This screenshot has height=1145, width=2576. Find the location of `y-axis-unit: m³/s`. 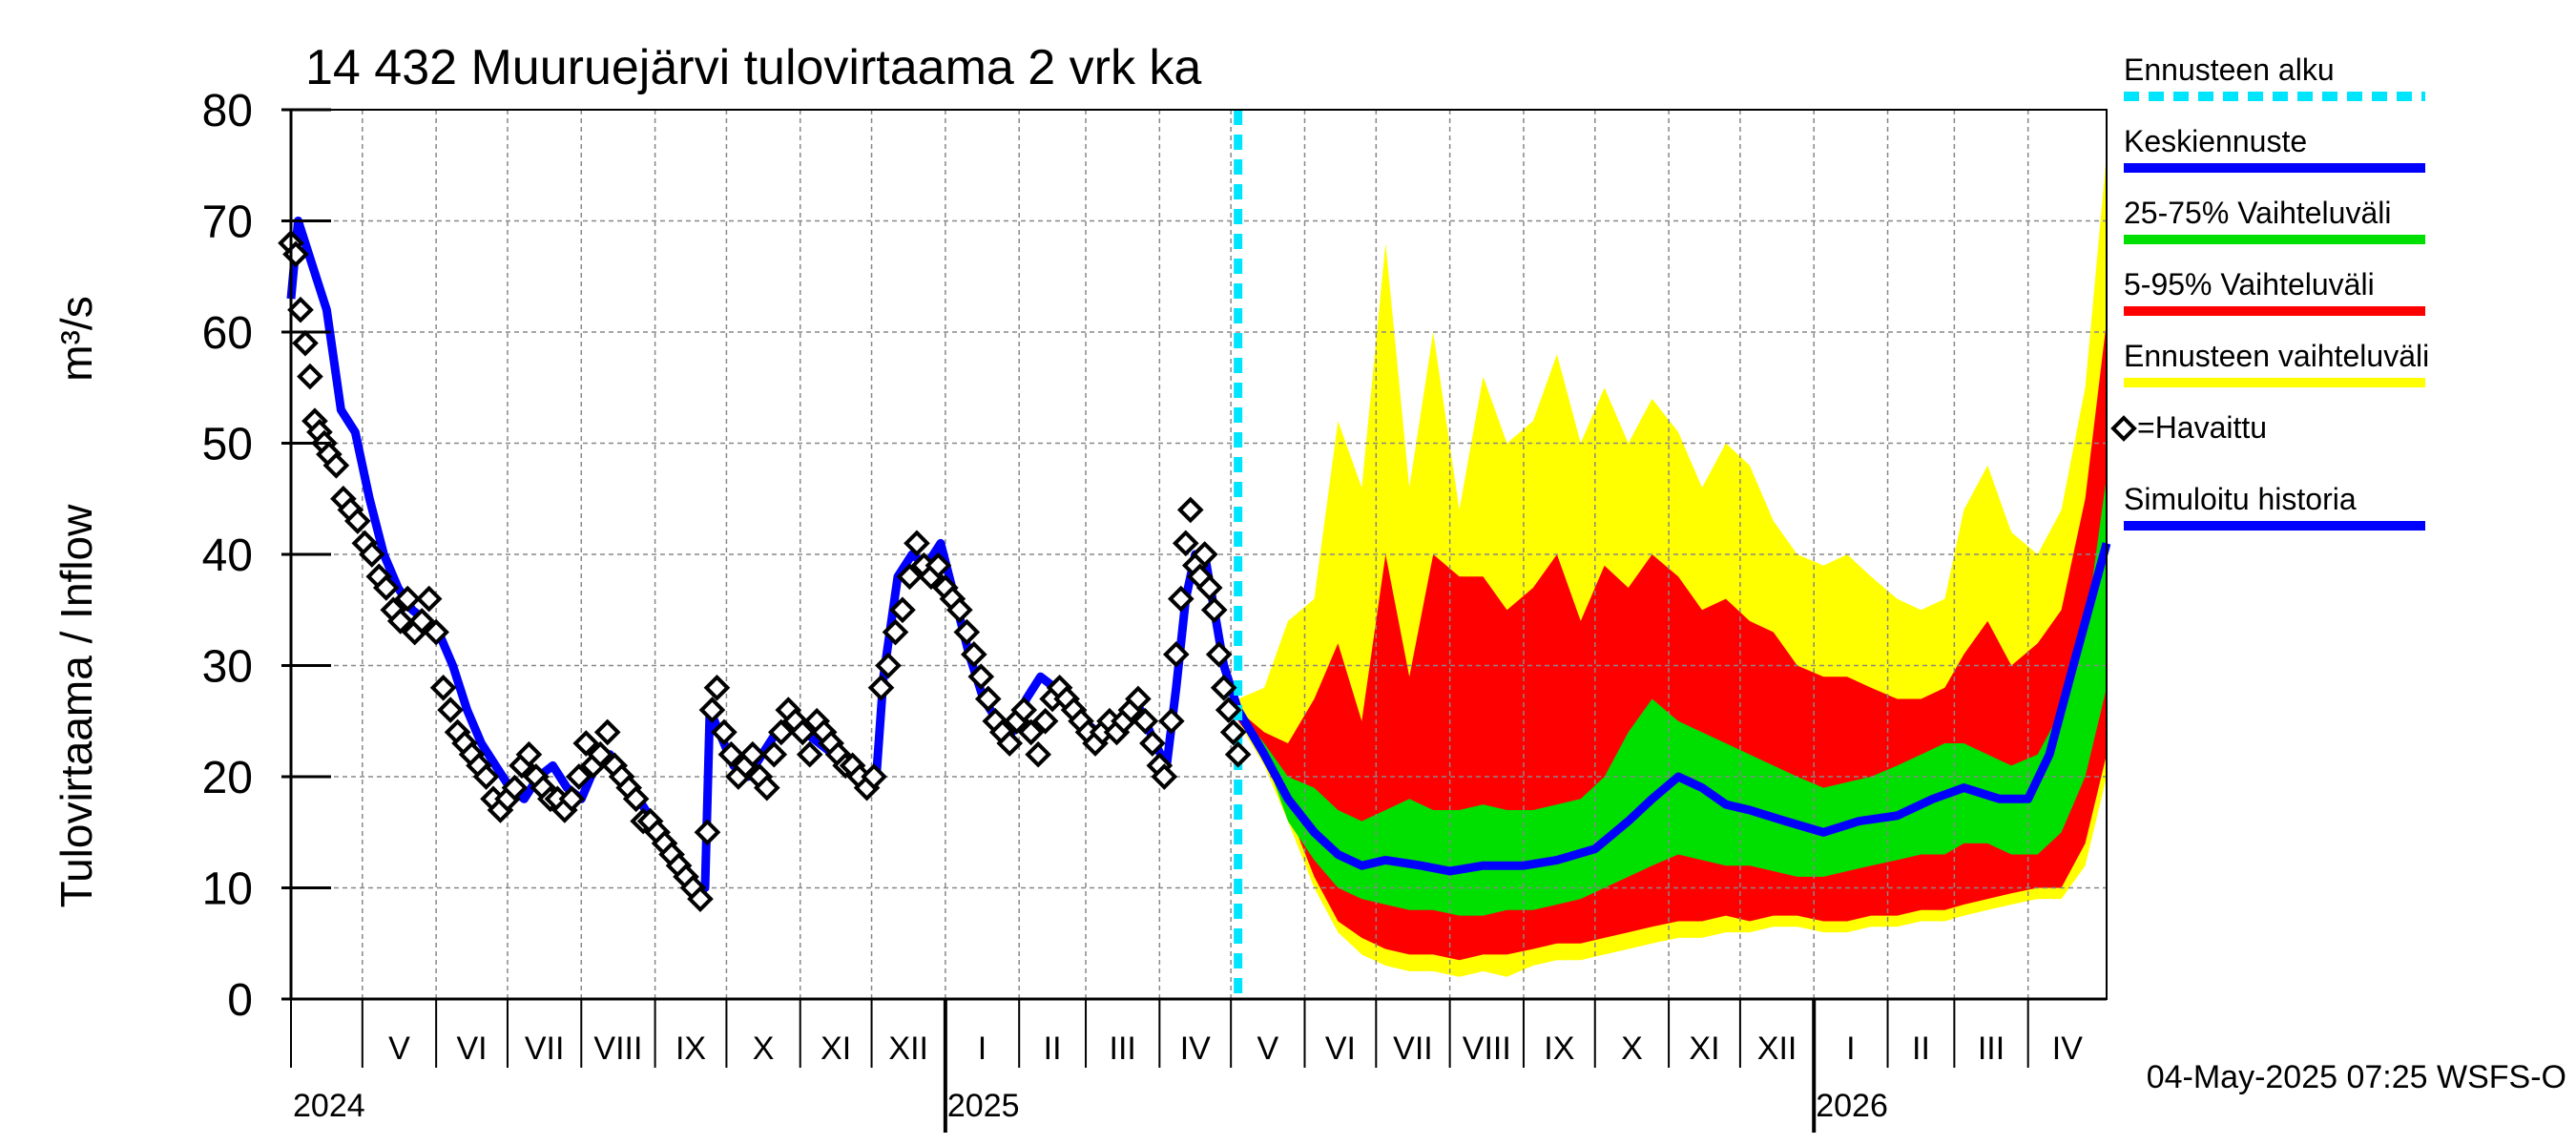

y-axis-unit: m³/s is located at coordinates (76, 338).